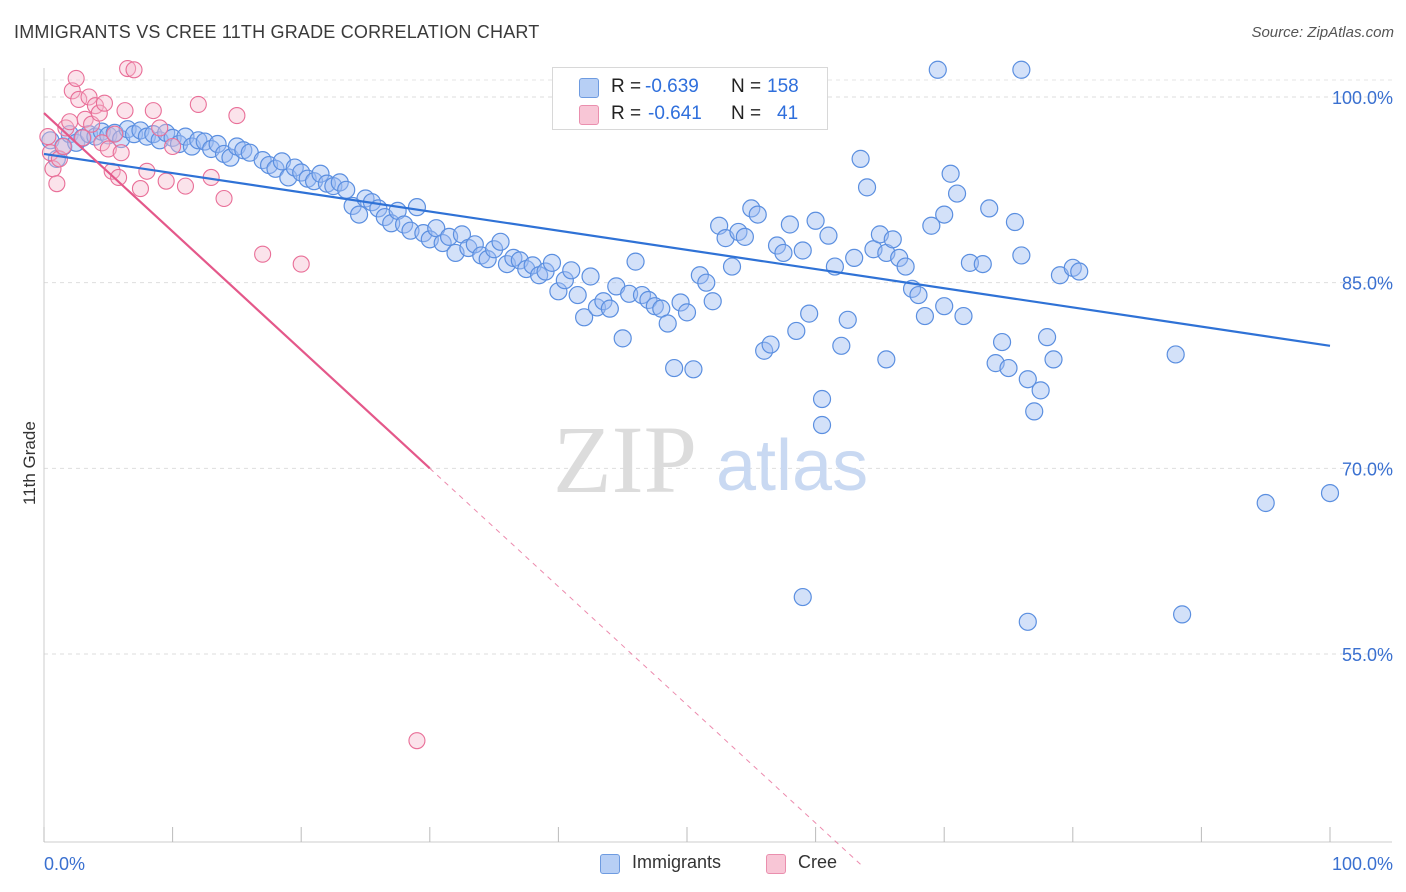 The height and width of the screenshot is (892, 1406). Describe the element at coordinates (589, 115) in the screenshot. I see `legend-swatch-cree` at that location.